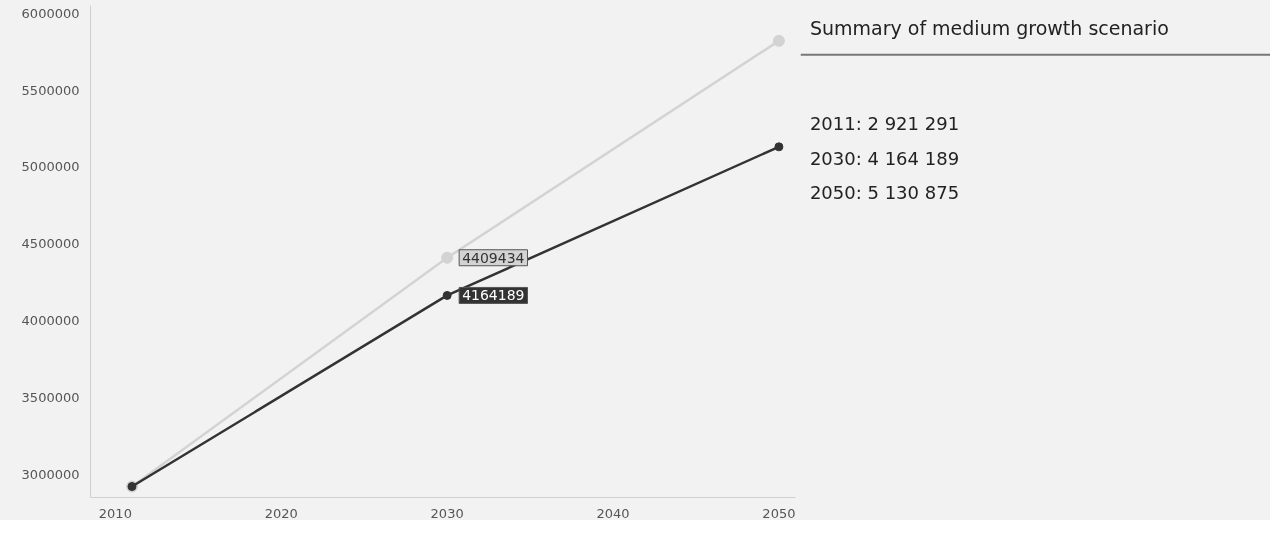  Describe the element at coordinates (50, 90) in the screenshot. I see `y-tick-label: 5500000` at that location.